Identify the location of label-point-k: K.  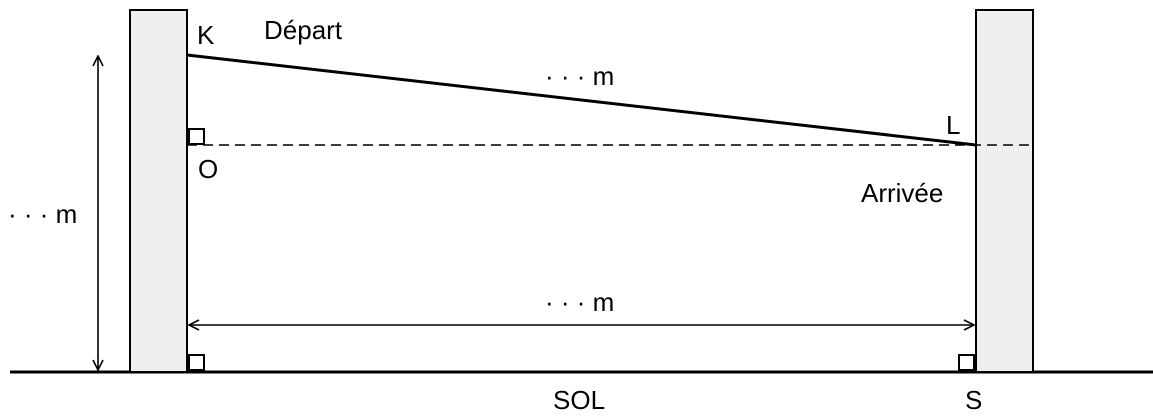
(206, 35).